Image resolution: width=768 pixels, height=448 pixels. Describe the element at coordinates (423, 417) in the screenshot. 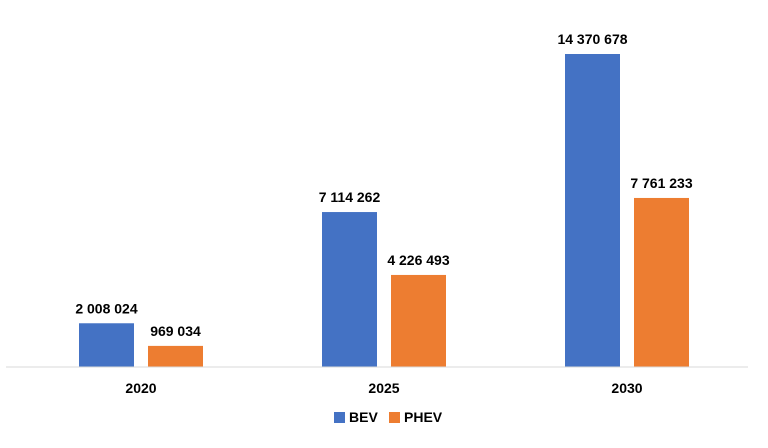

I see `legend-label-phev: PHEV` at that location.